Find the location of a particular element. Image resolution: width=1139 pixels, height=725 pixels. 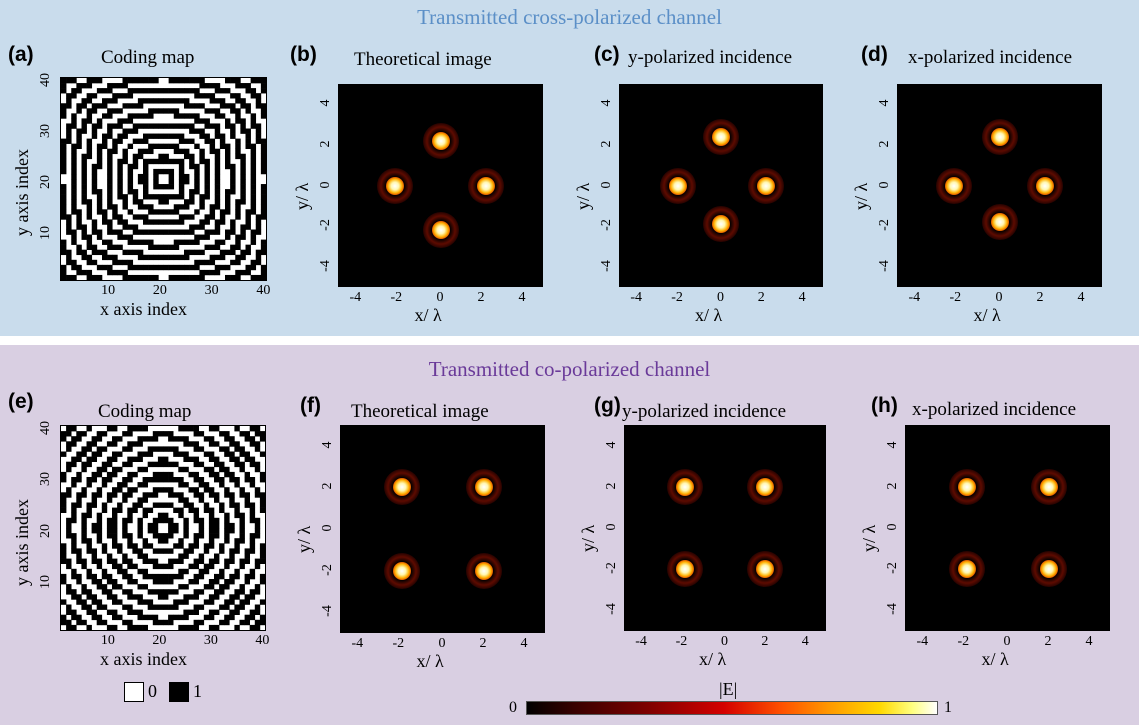

panel-label-g: (g) is located at coordinates (607, 405).